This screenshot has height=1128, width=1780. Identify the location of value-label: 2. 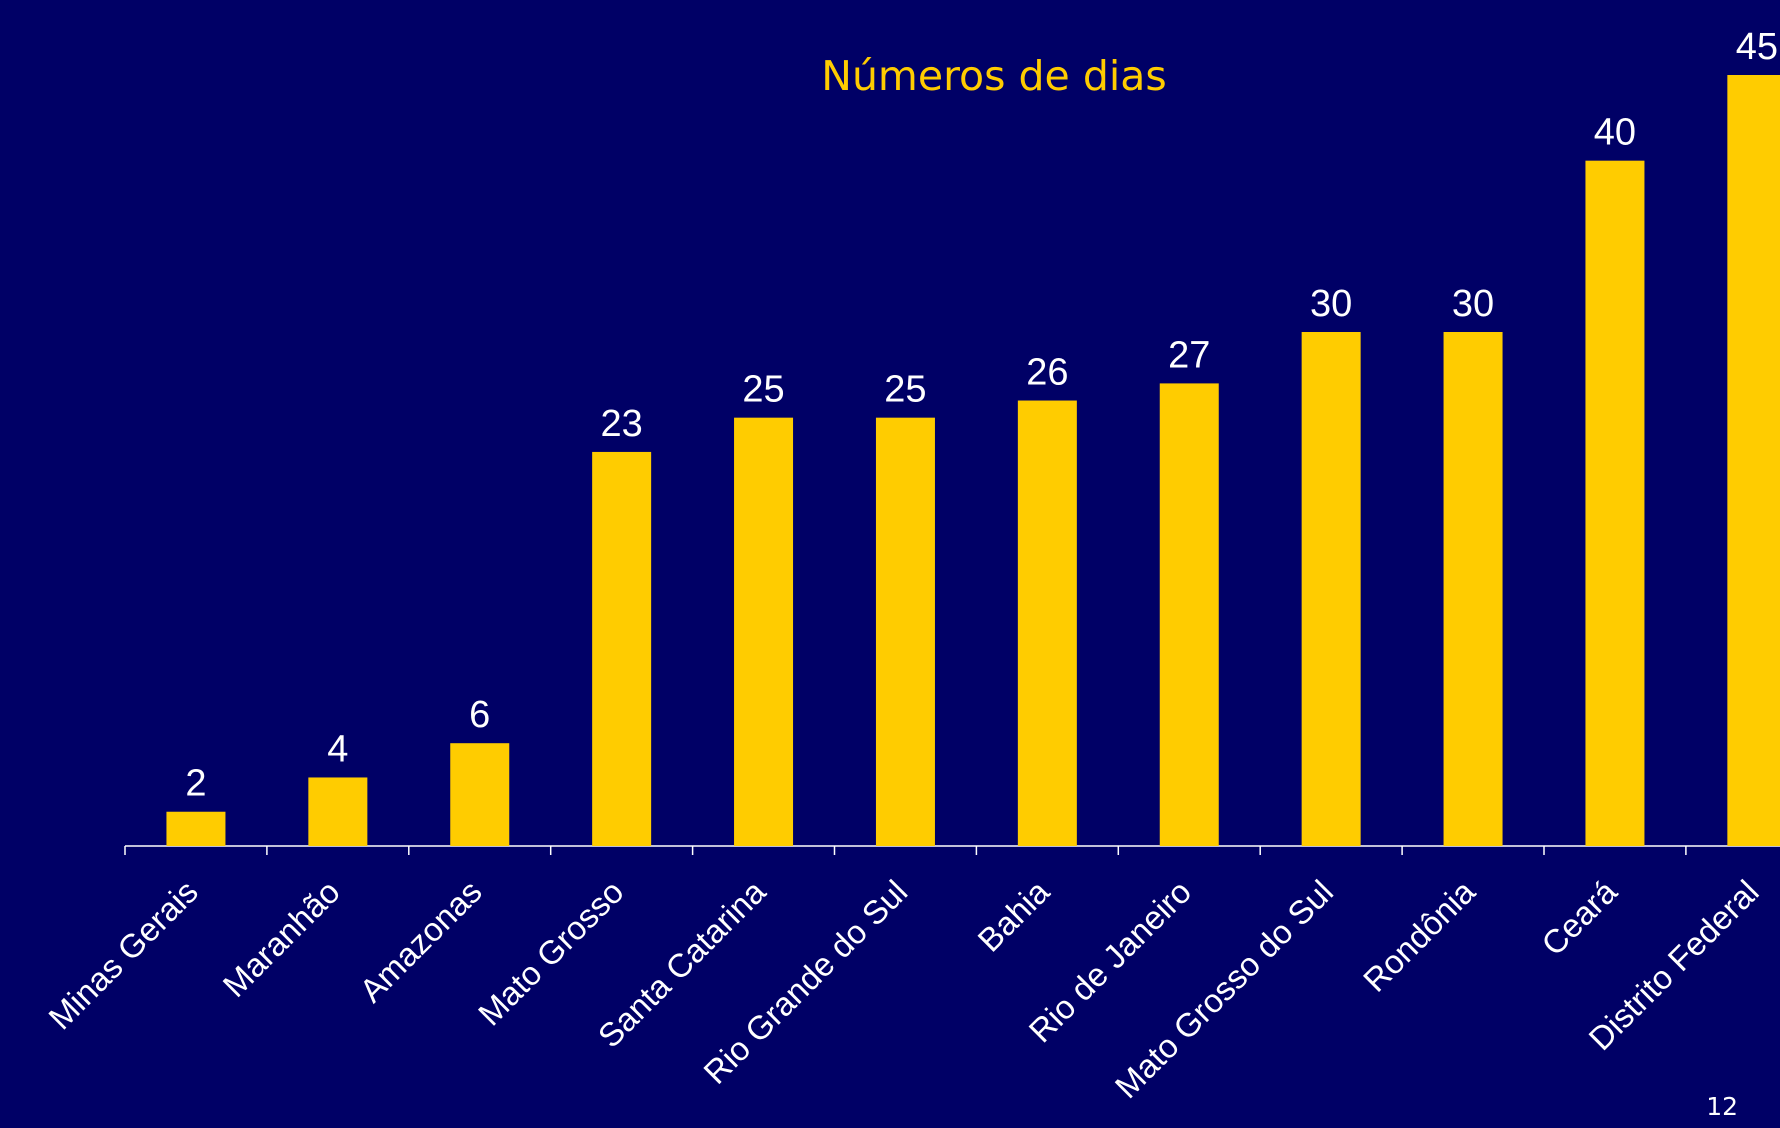
(195, 784).